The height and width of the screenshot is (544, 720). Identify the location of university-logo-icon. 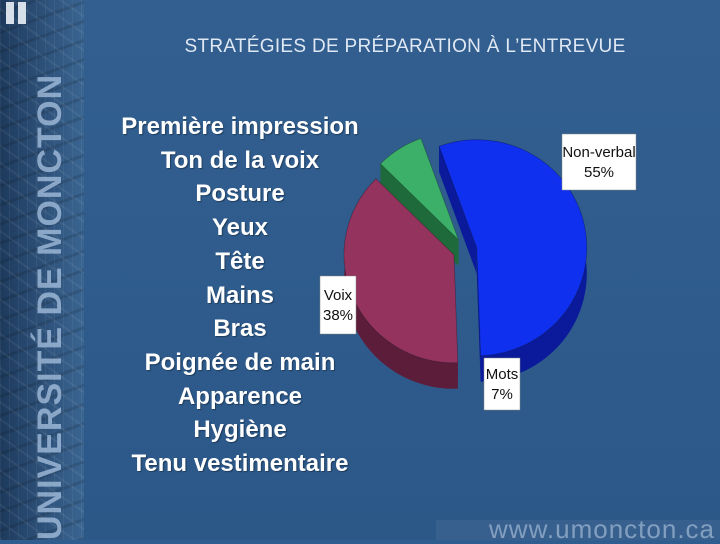
(17, 13).